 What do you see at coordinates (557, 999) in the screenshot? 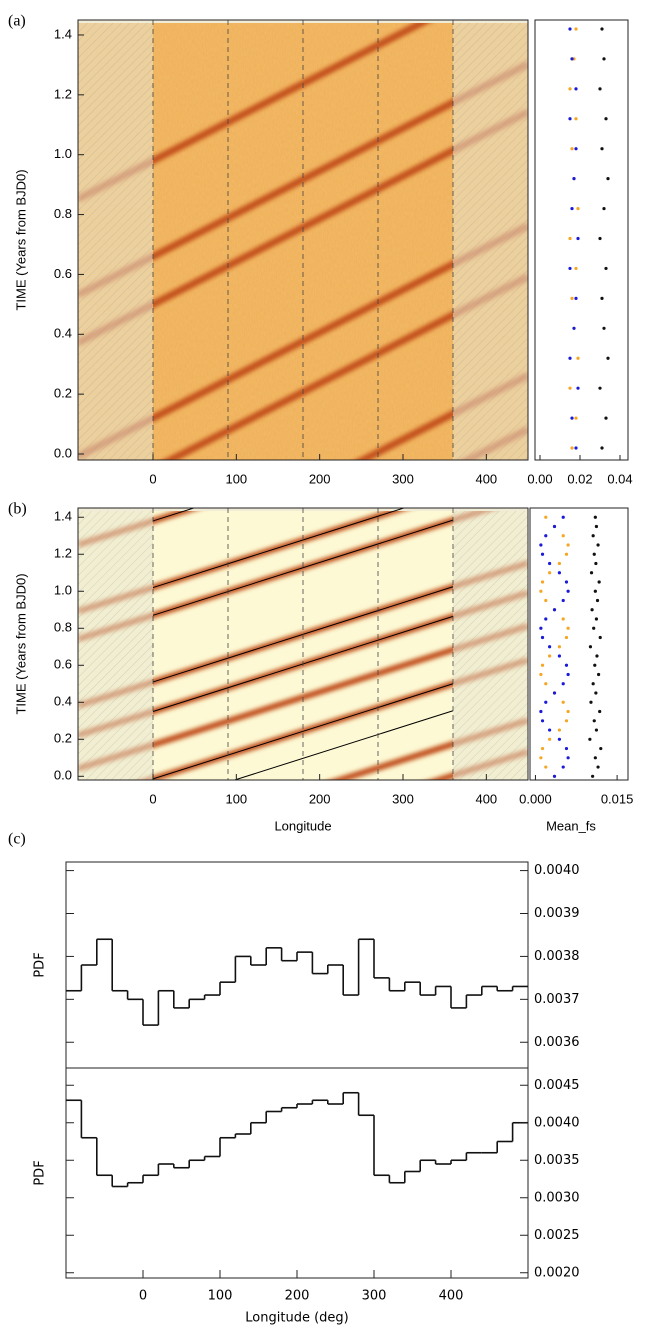
I see `y-tick-label: 0.0037` at bounding box center [557, 999].